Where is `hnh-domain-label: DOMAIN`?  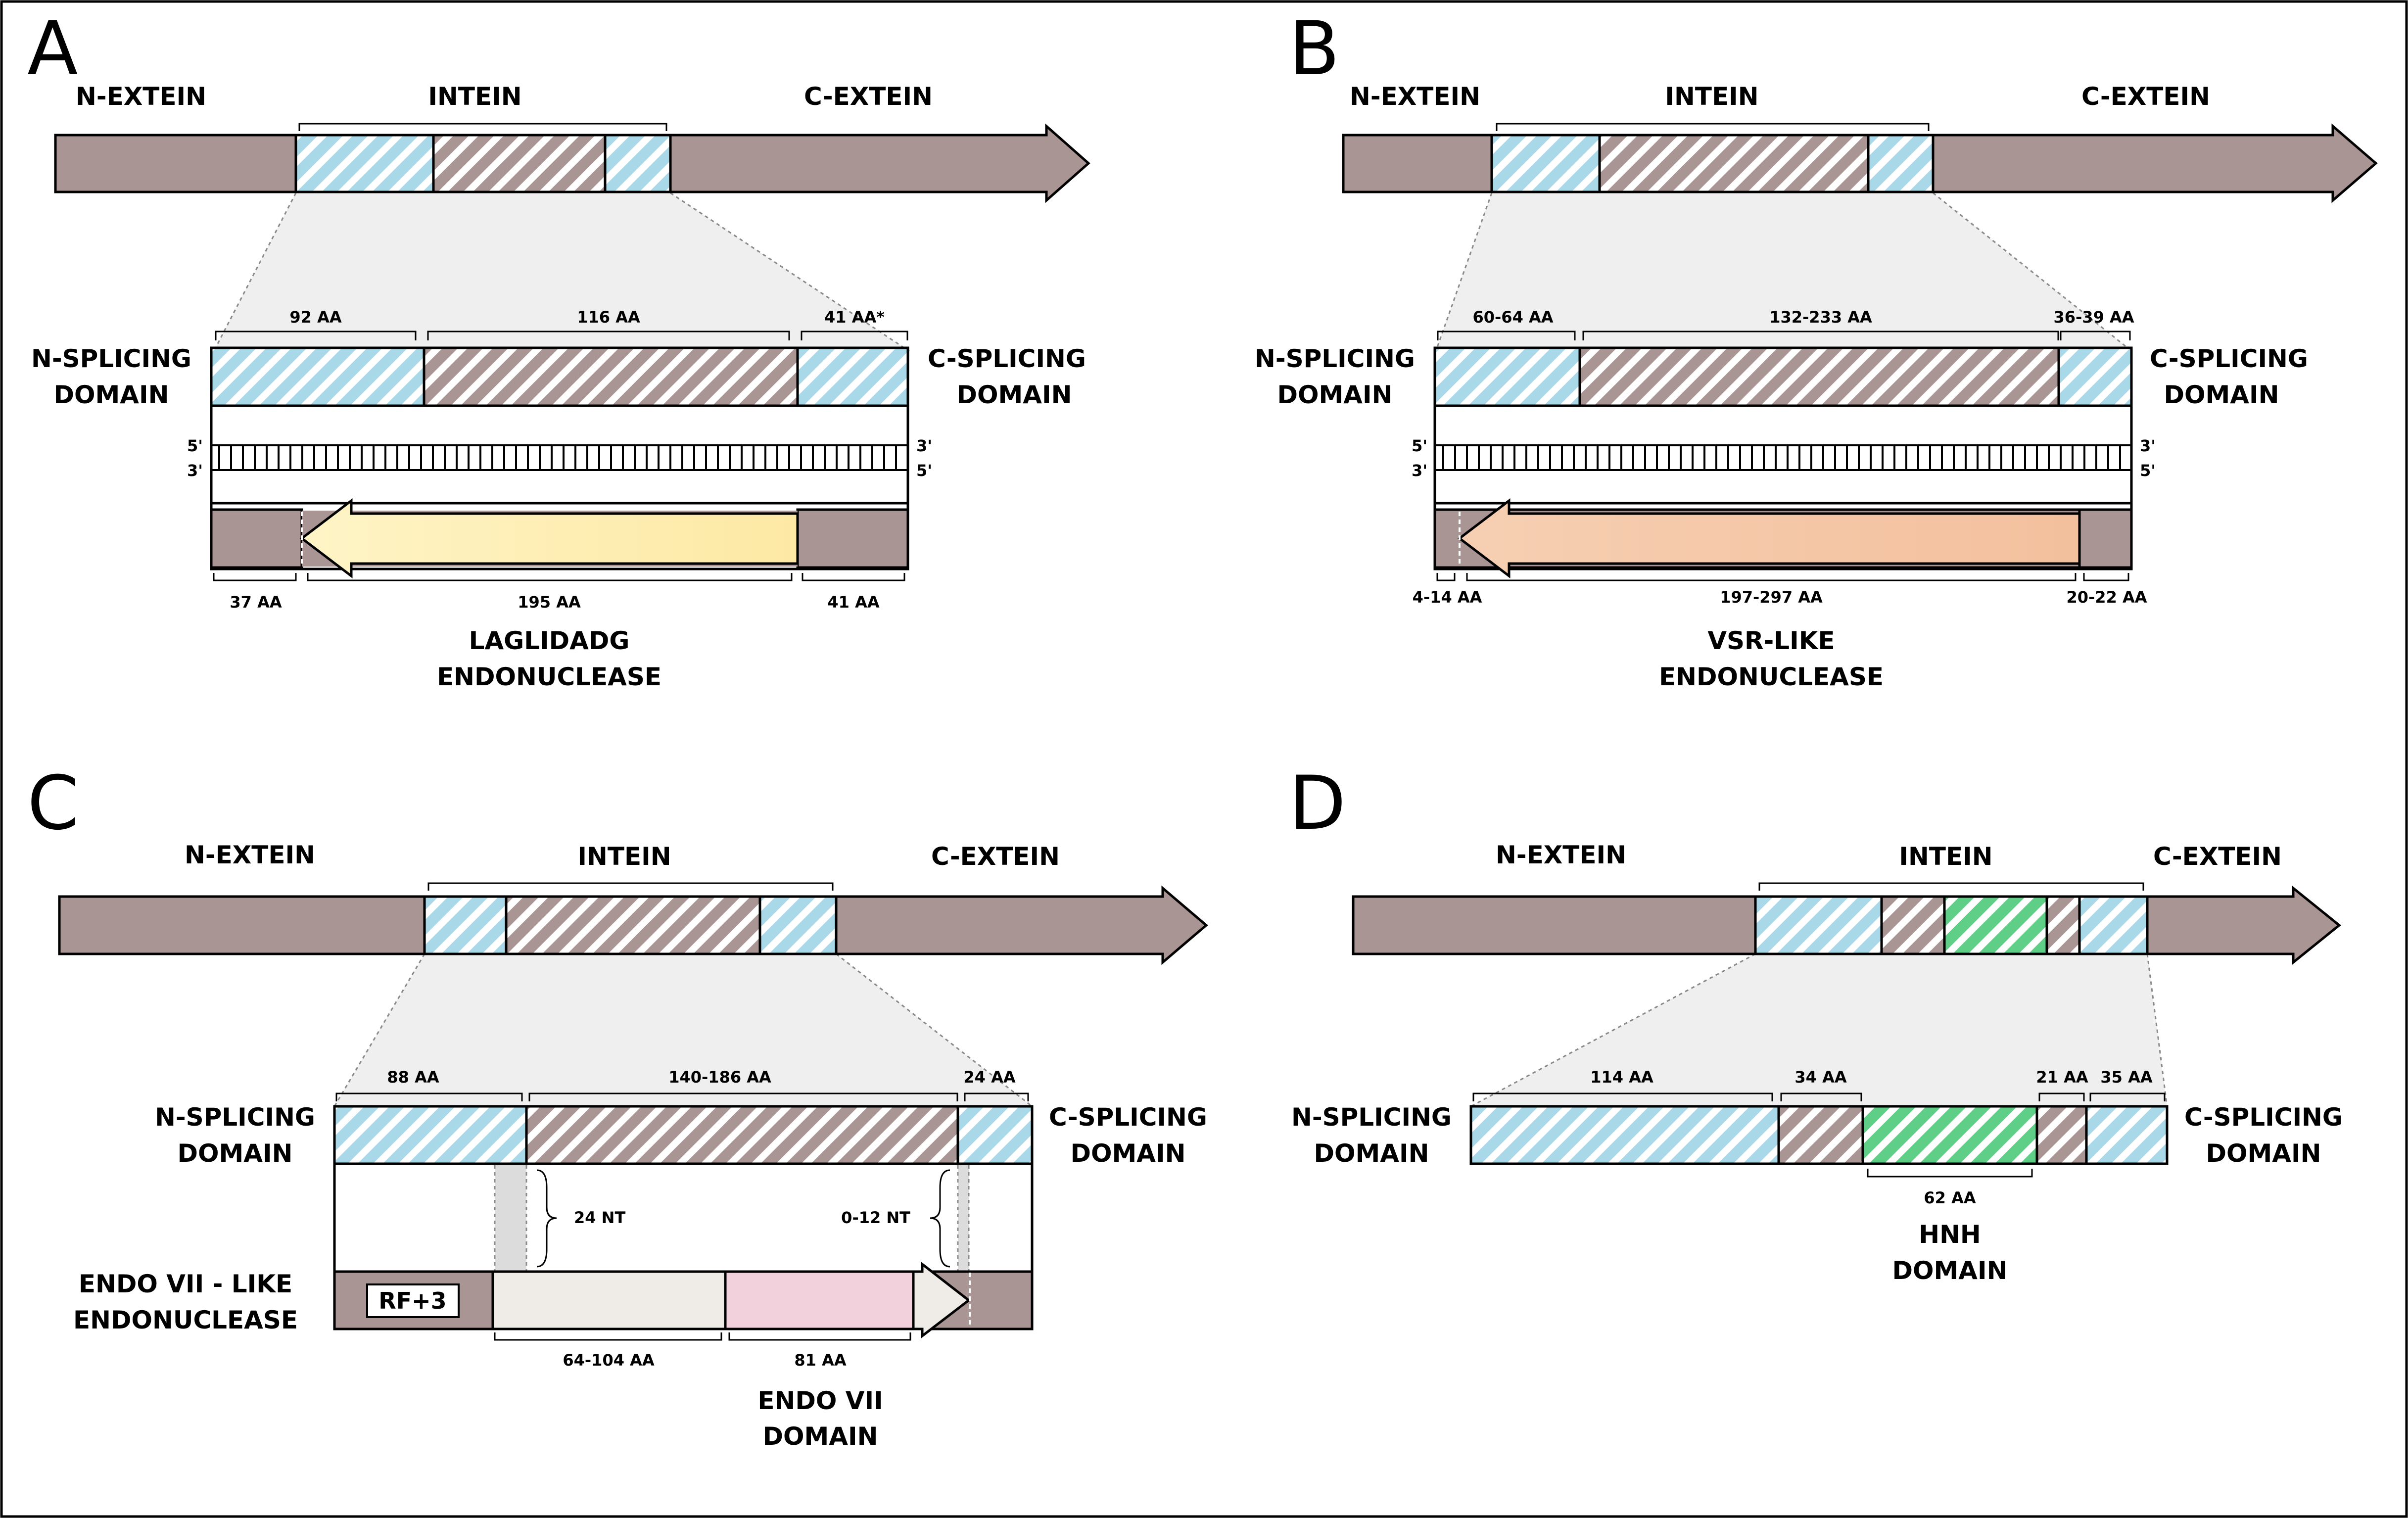
hnh-domain-label: DOMAIN is located at coordinates (1950, 1271).